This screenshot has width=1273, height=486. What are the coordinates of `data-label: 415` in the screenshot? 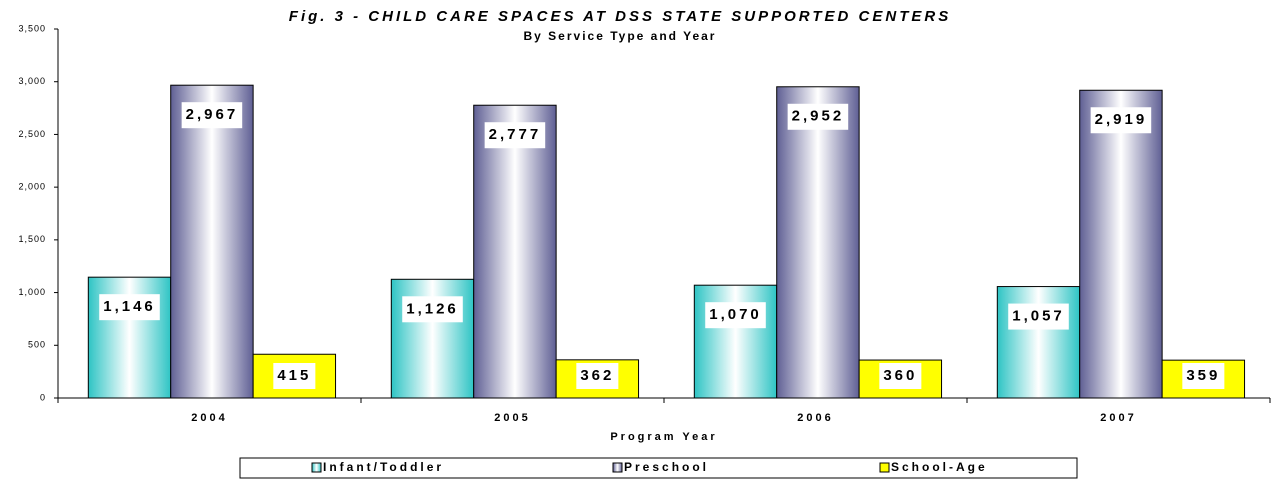 It's located at (294, 375).